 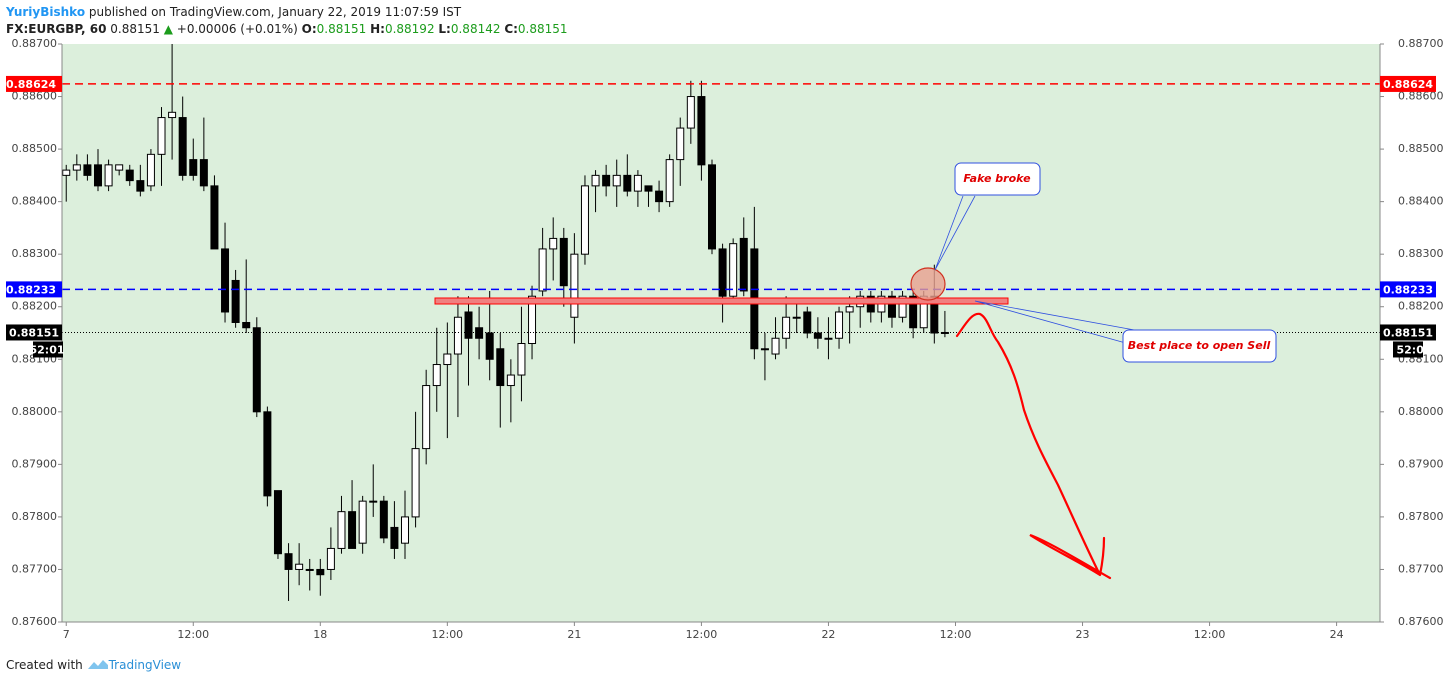 I want to click on o-label: O:, so click(x=309, y=29).